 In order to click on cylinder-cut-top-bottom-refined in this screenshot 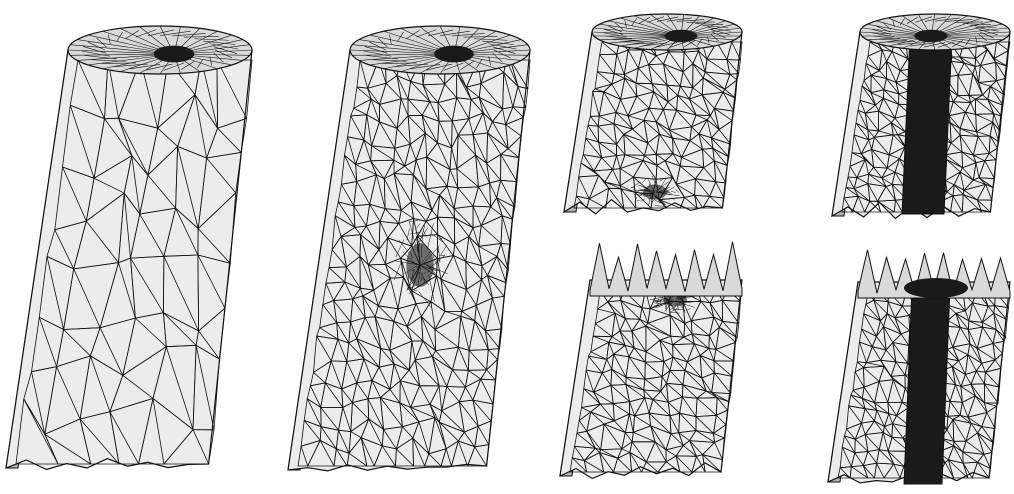, I will do `click(653, 114)`.